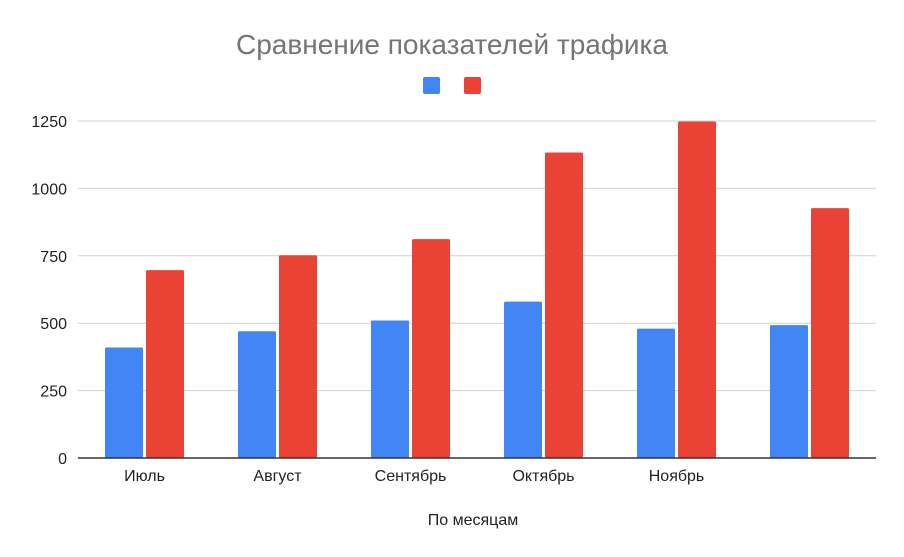 The image size is (904, 557). Describe the element at coordinates (452, 85) in the screenshot. I see `legend` at that location.